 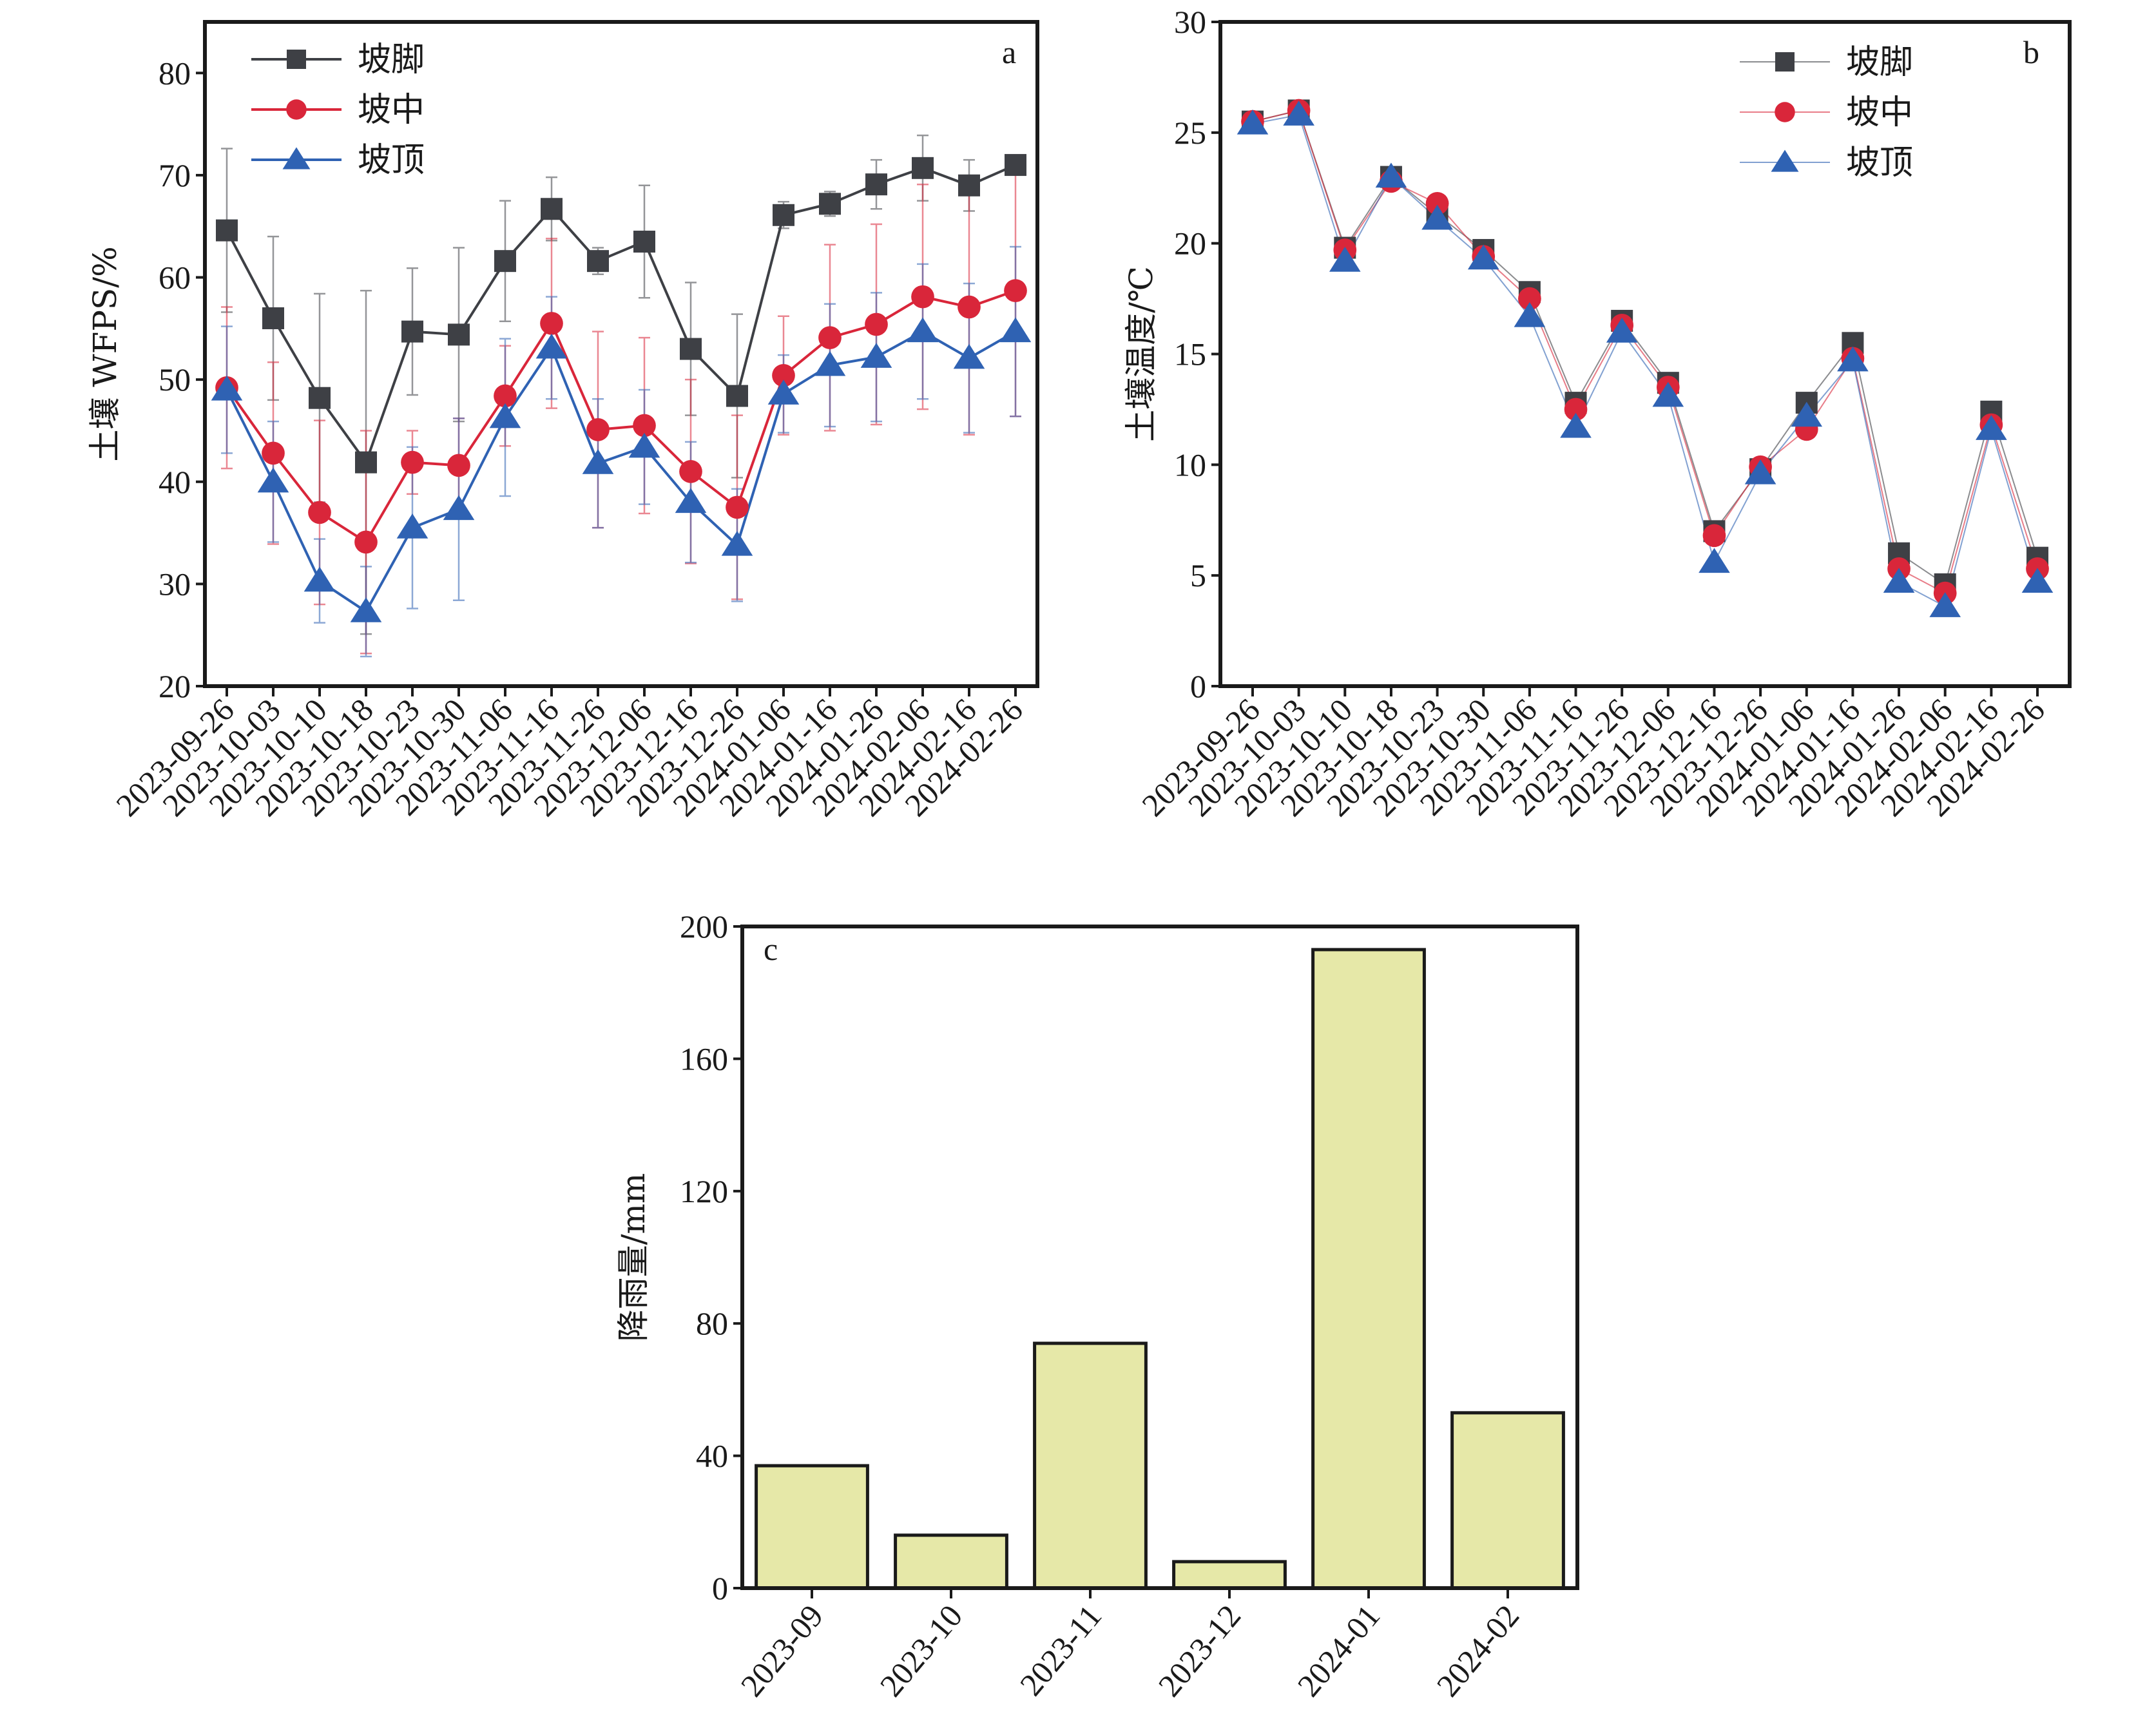 What do you see at coordinates (105, 353) in the screenshot?
I see `y-axis-title: 土壤 WFPS/%` at bounding box center [105, 353].